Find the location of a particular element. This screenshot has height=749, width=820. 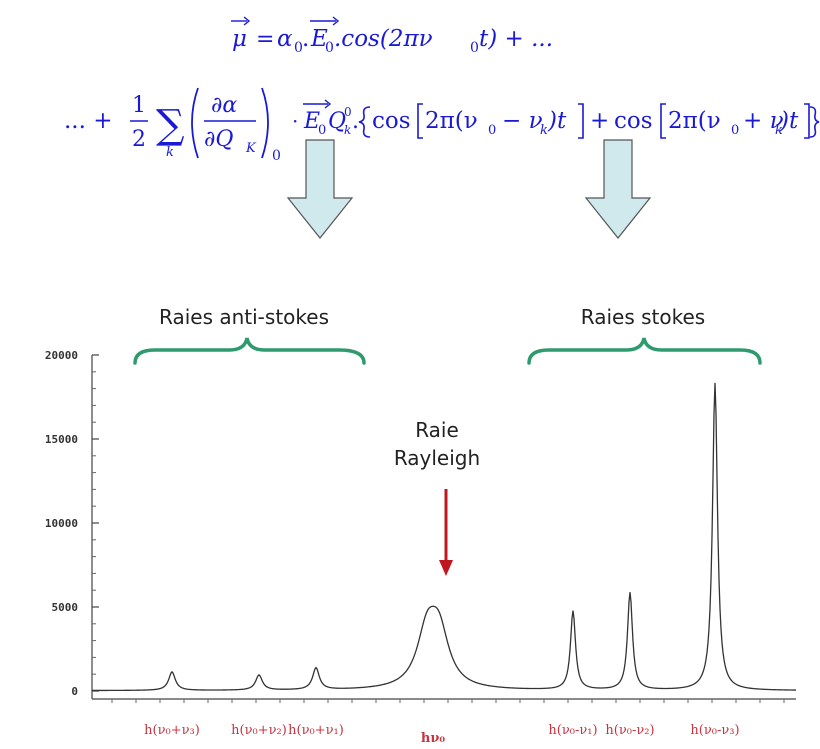

equals-sign: = is located at coordinates (265, 39).